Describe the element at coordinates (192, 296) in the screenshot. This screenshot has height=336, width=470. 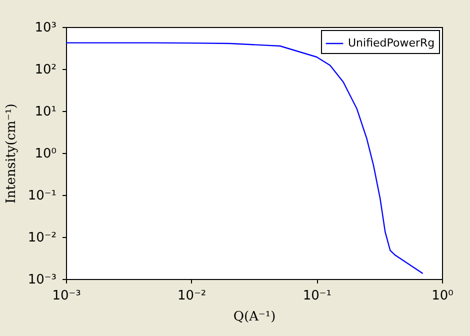
I see `x-tick-label: 10⁻²` at that location.